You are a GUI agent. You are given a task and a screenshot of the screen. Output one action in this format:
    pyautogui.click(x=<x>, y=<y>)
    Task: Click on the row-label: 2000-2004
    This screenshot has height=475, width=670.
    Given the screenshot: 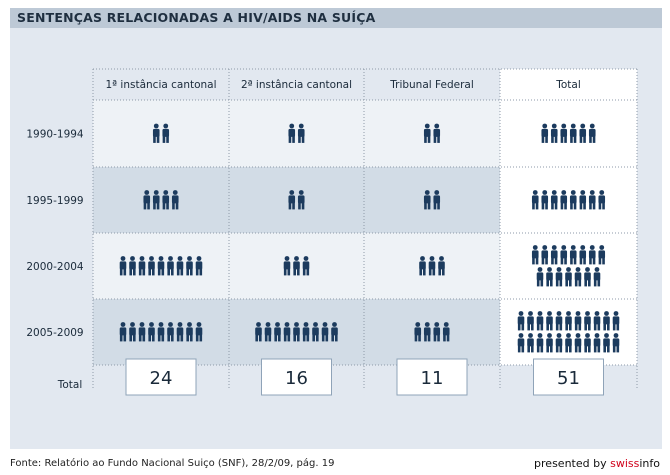 What is the action you would take?
    pyautogui.click(x=55, y=267)
    